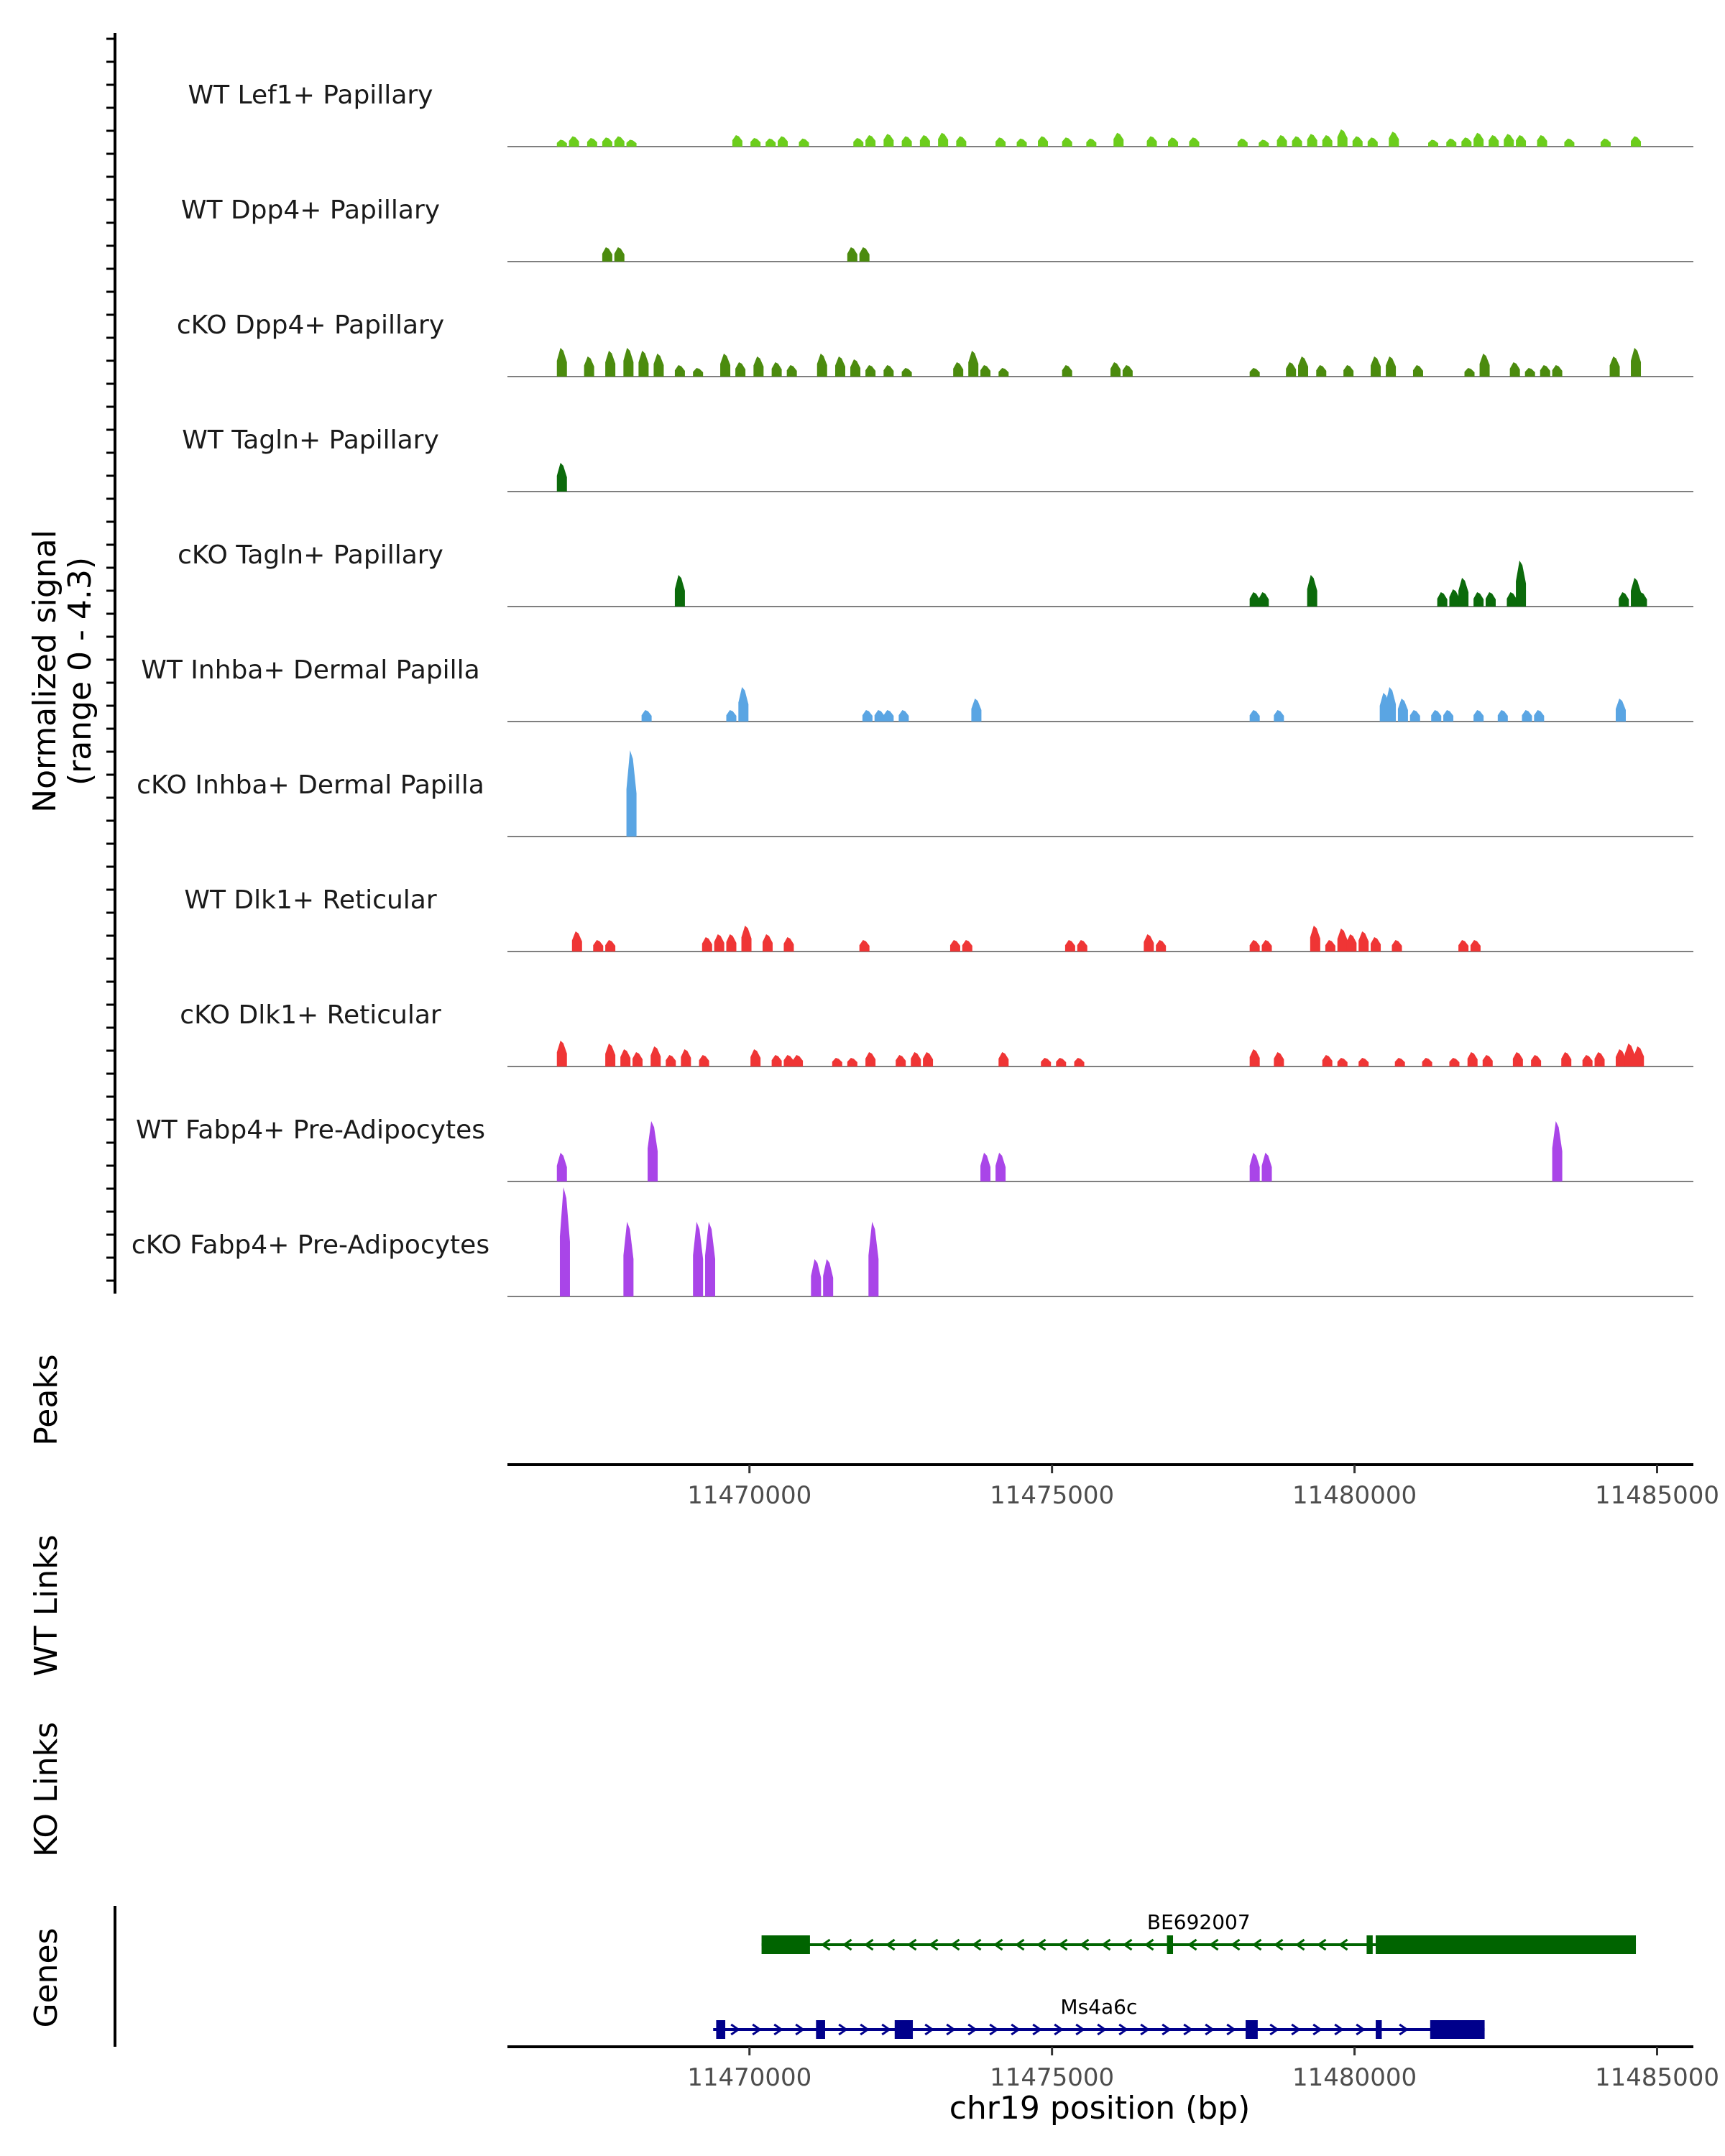  What do you see at coordinates (110, 659) in the screenshot?
I see `signal-axis-ticks` at bounding box center [110, 659].